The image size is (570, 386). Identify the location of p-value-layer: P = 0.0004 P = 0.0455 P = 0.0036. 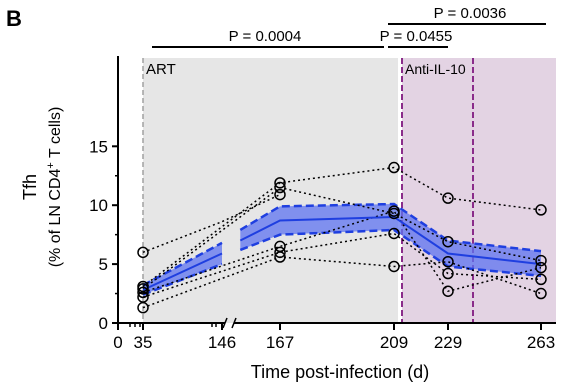
(349, 26).